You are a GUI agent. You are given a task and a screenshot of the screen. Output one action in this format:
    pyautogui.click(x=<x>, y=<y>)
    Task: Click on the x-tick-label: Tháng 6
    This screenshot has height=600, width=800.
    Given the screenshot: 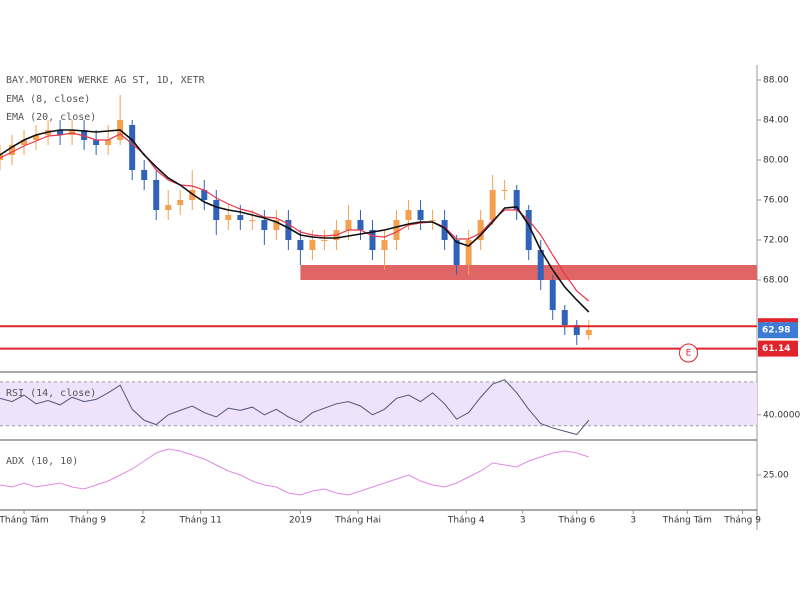 What is the action you would take?
    pyautogui.click(x=576, y=521)
    